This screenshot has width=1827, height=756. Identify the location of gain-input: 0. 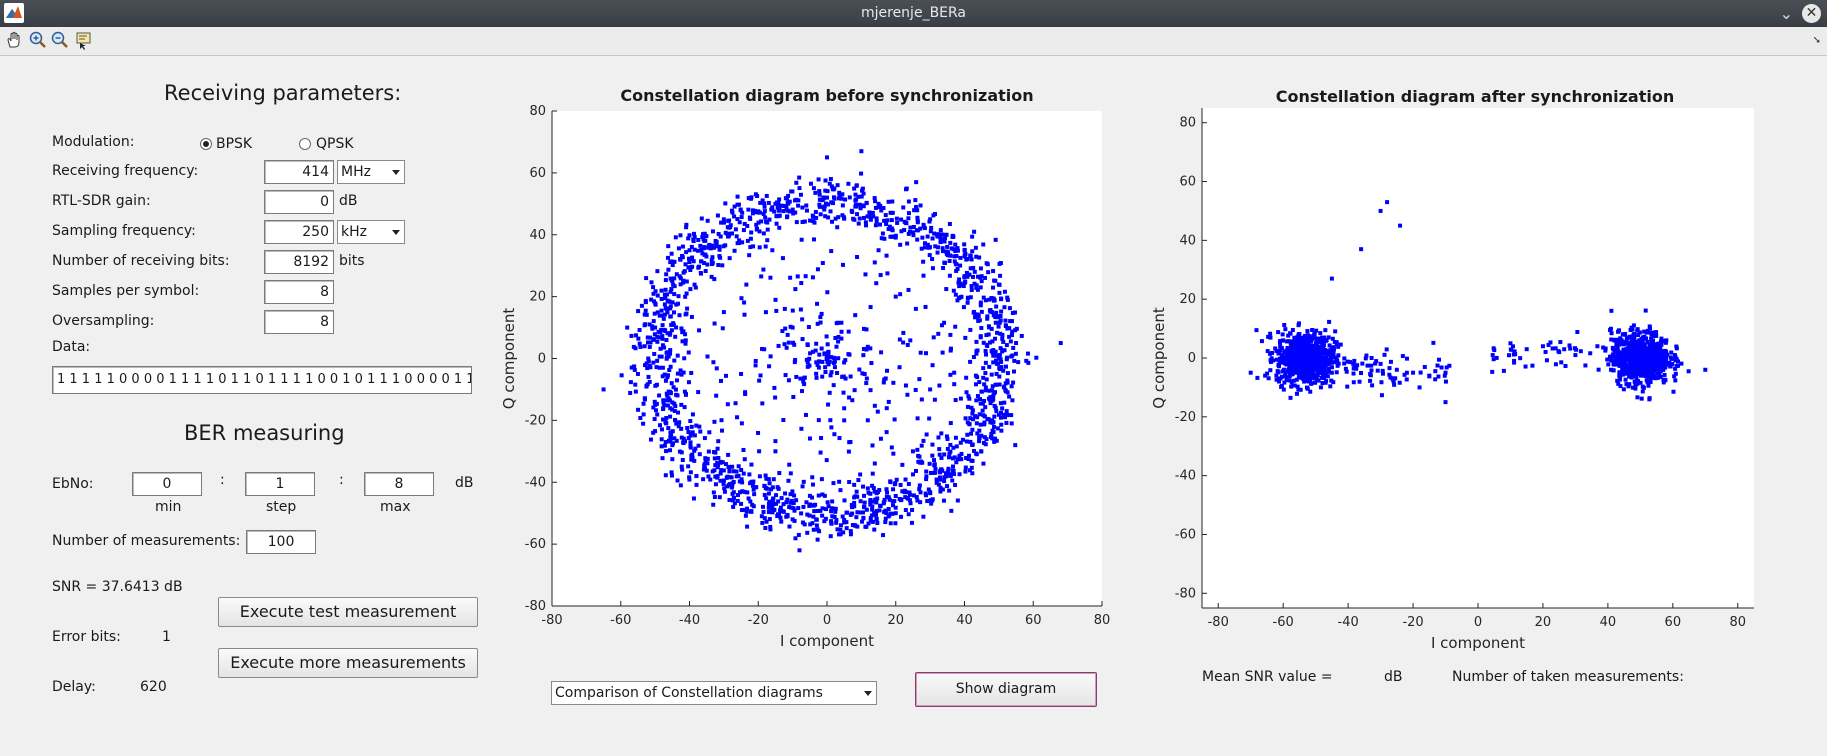
(299, 202).